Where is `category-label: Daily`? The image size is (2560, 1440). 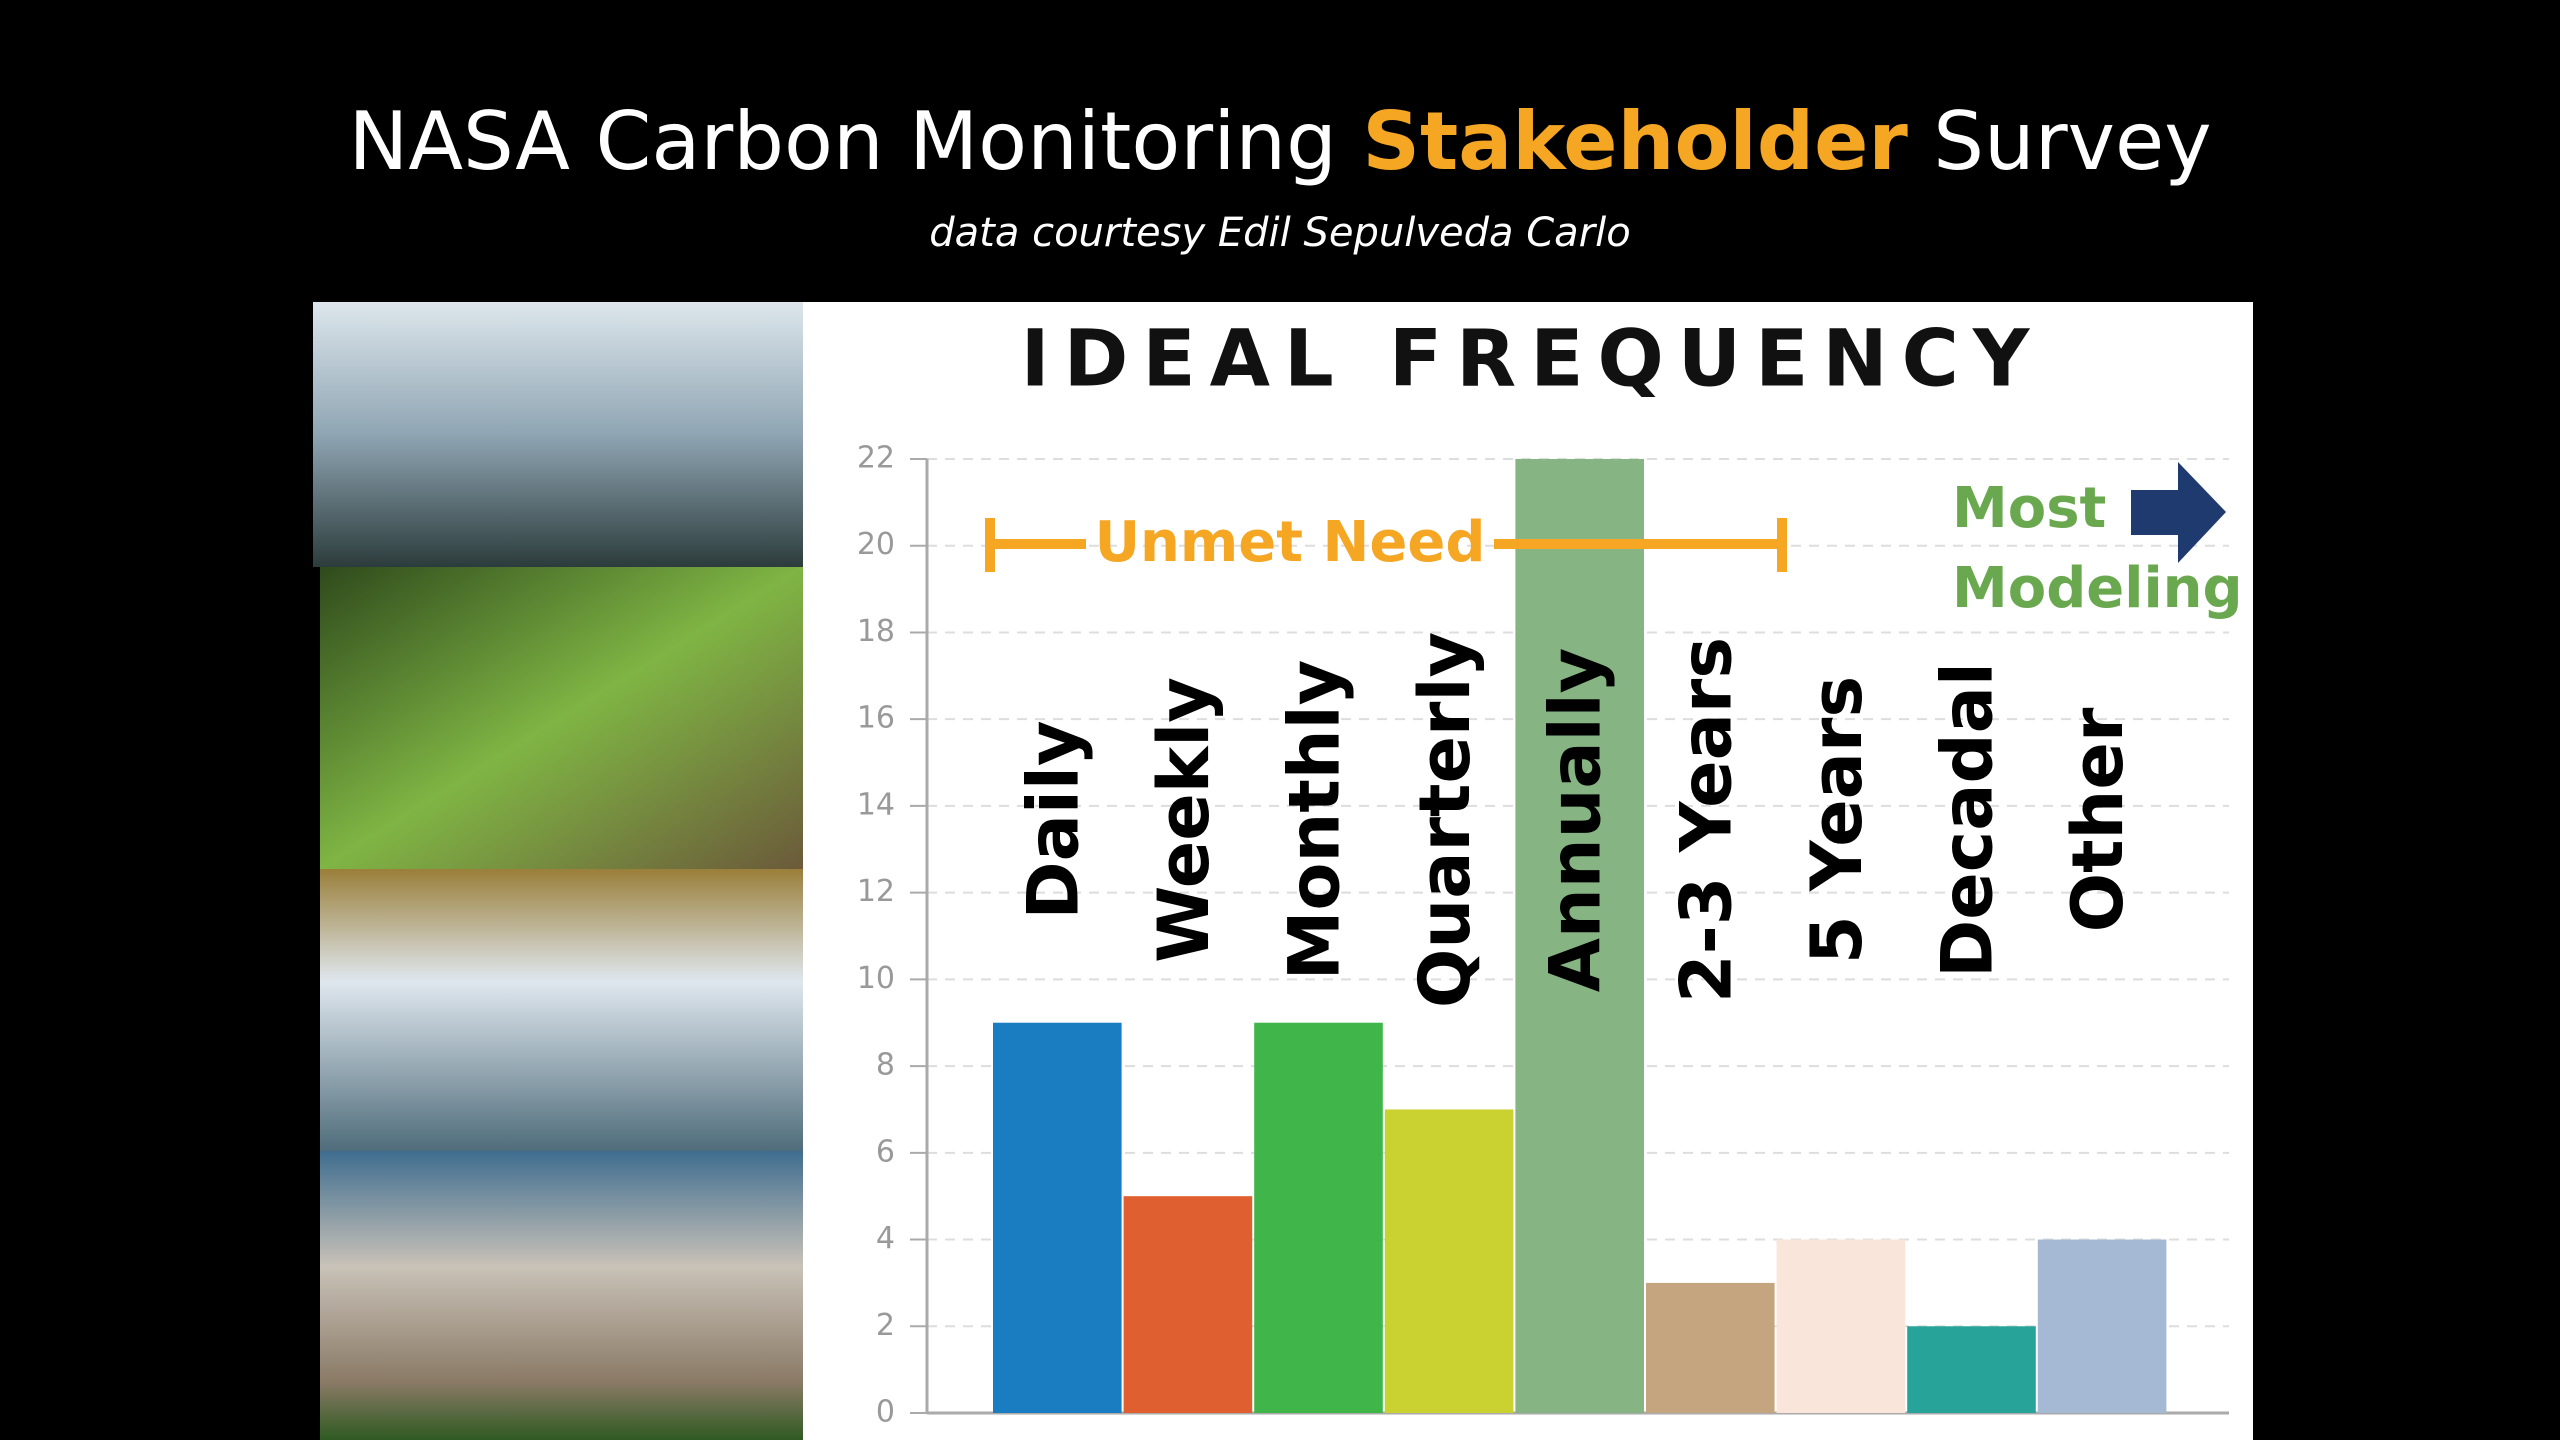 category-label: Daily is located at coordinates (1053, 820).